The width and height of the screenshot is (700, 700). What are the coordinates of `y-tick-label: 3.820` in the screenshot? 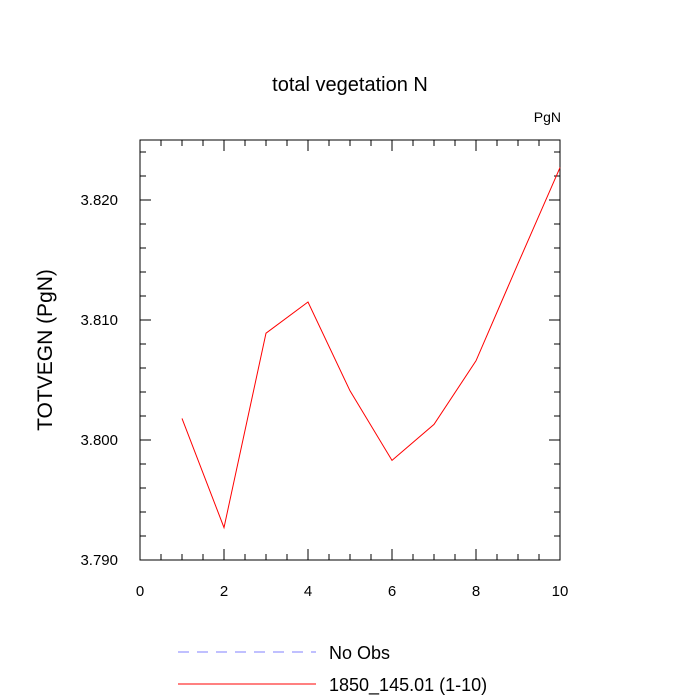 It's located at (99, 200).